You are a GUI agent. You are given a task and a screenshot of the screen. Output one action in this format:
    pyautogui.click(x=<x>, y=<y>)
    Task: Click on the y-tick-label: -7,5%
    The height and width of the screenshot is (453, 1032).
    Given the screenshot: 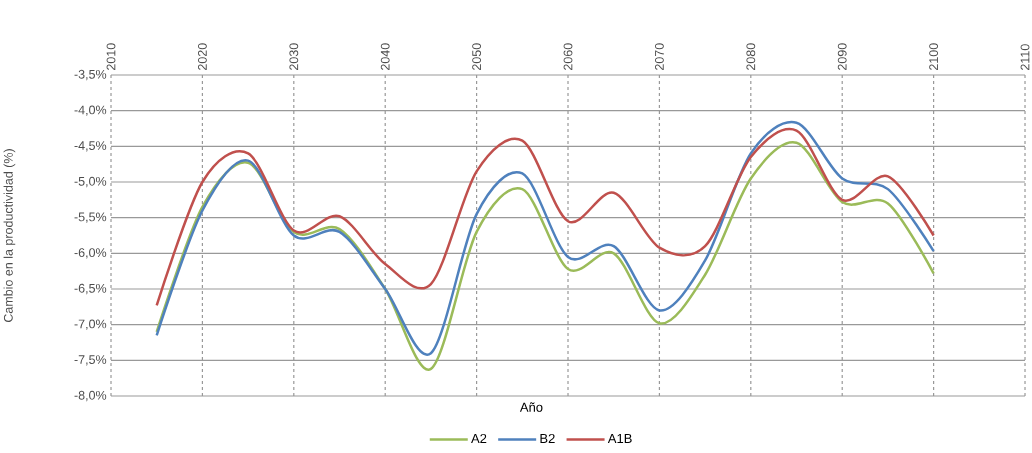 What is the action you would take?
    pyautogui.click(x=90, y=360)
    